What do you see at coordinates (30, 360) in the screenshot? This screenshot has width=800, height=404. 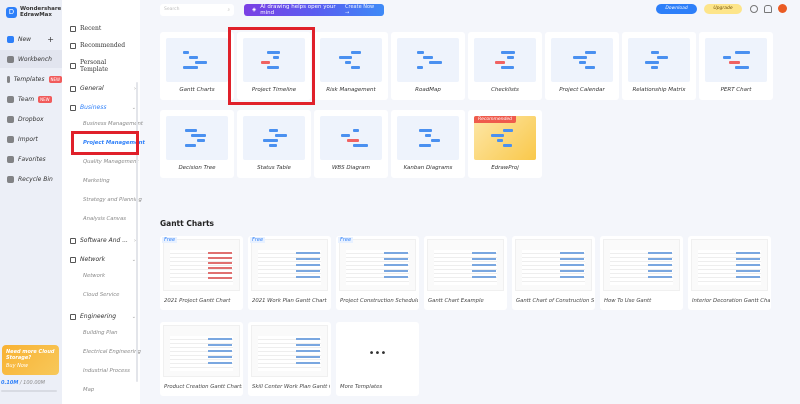 I see `cloud-storage-promo: Need more Cloud Storage? Buy Now` at bounding box center [30, 360].